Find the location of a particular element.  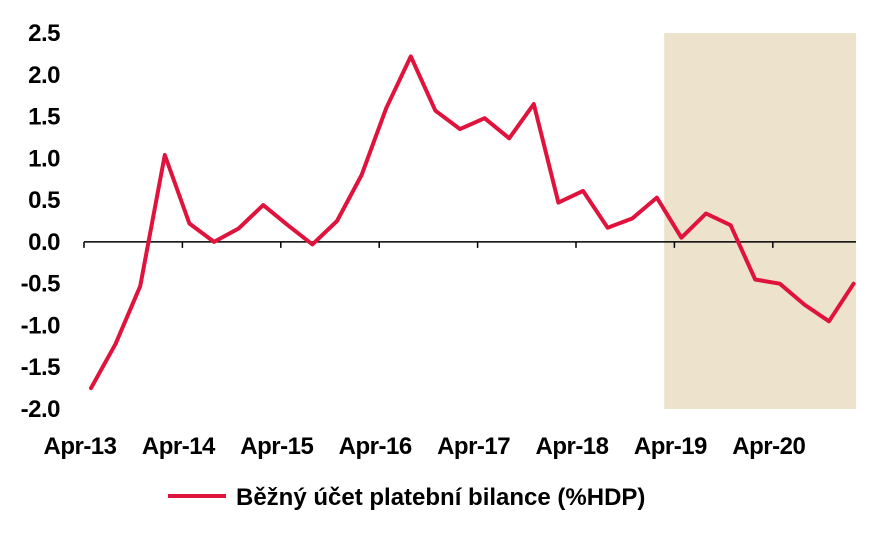

x-tick-label: Apr-18 is located at coordinates (571, 446).